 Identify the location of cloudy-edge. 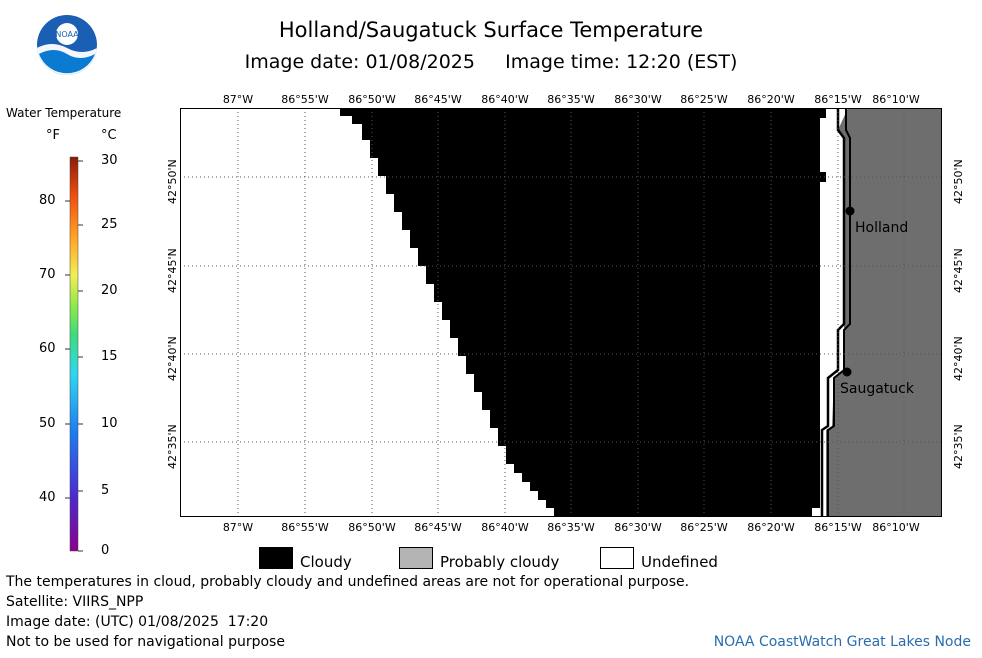
(809, 300).